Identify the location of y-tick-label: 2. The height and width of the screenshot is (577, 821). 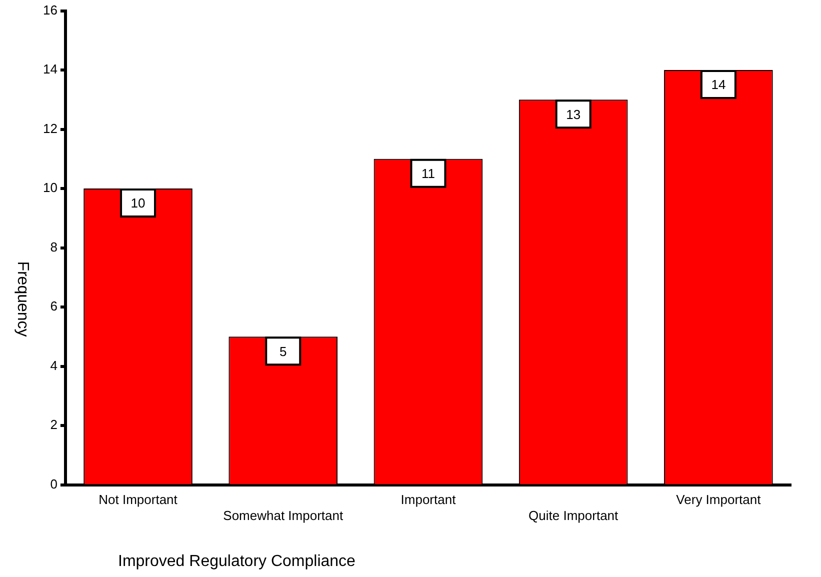
(54, 424).